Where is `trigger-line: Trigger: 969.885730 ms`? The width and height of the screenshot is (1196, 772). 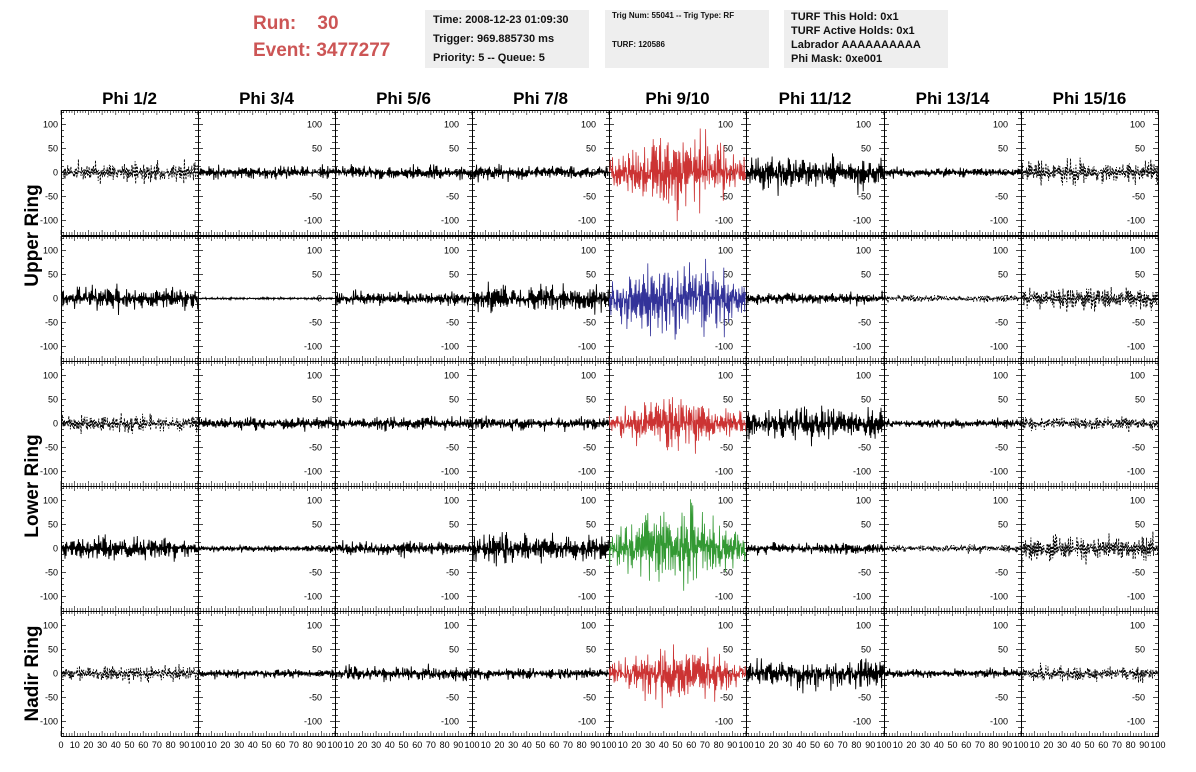
trigger-line: Trigger: 969.885730 ms is located at coordinates (494, 39).